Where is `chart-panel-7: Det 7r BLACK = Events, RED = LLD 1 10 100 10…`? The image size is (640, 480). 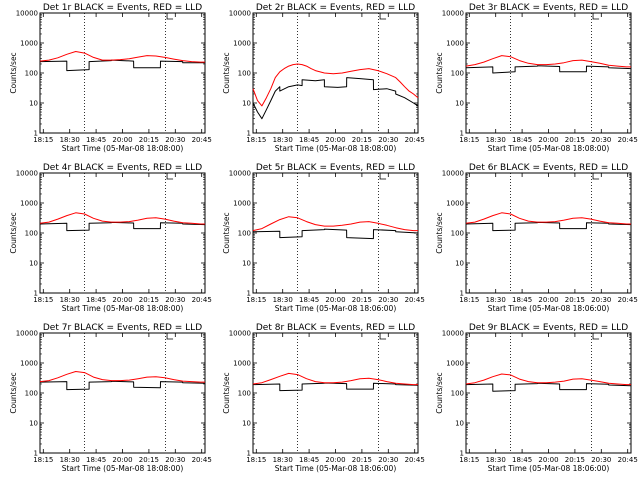 chart-panel-7: Det 7r BLACK = Events, RED = LLD 1 10 100 10… is located at coordinates (110, 398).